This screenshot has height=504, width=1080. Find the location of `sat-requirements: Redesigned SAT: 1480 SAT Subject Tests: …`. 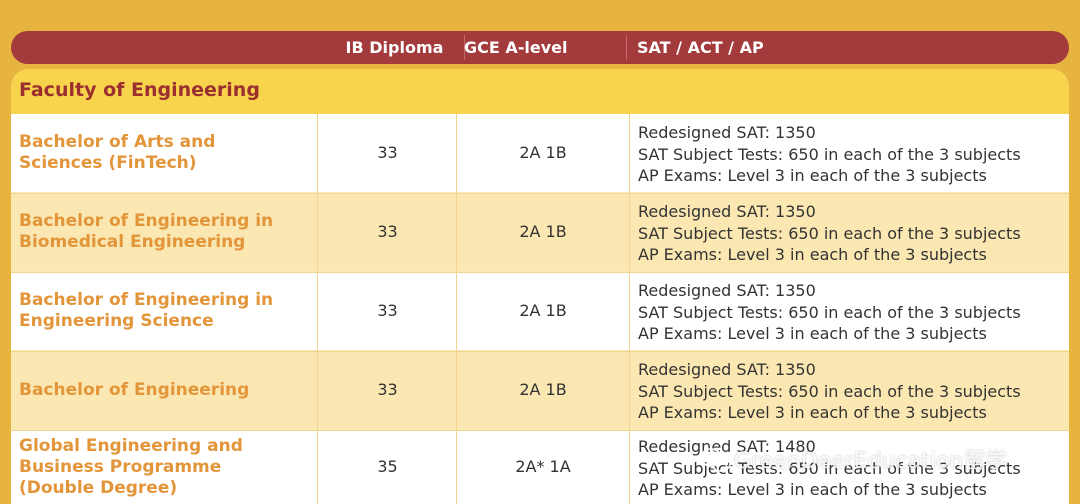

sat-requirements: Redesigned SAT: 1480 SAT Subject Tests: … is located at coordinates (829, 468).